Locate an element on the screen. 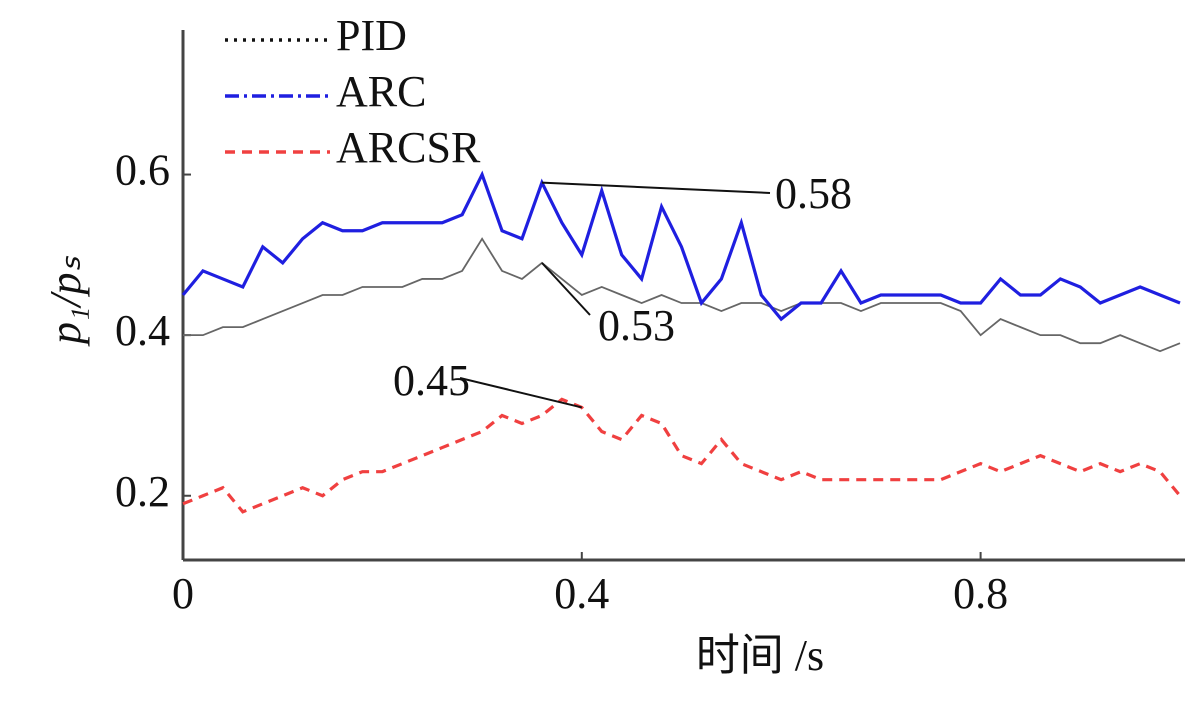 The height and width of the screenshot is (711, 1200). y-axis-label: p₁/pₛ is located at coordinates (65, 301).